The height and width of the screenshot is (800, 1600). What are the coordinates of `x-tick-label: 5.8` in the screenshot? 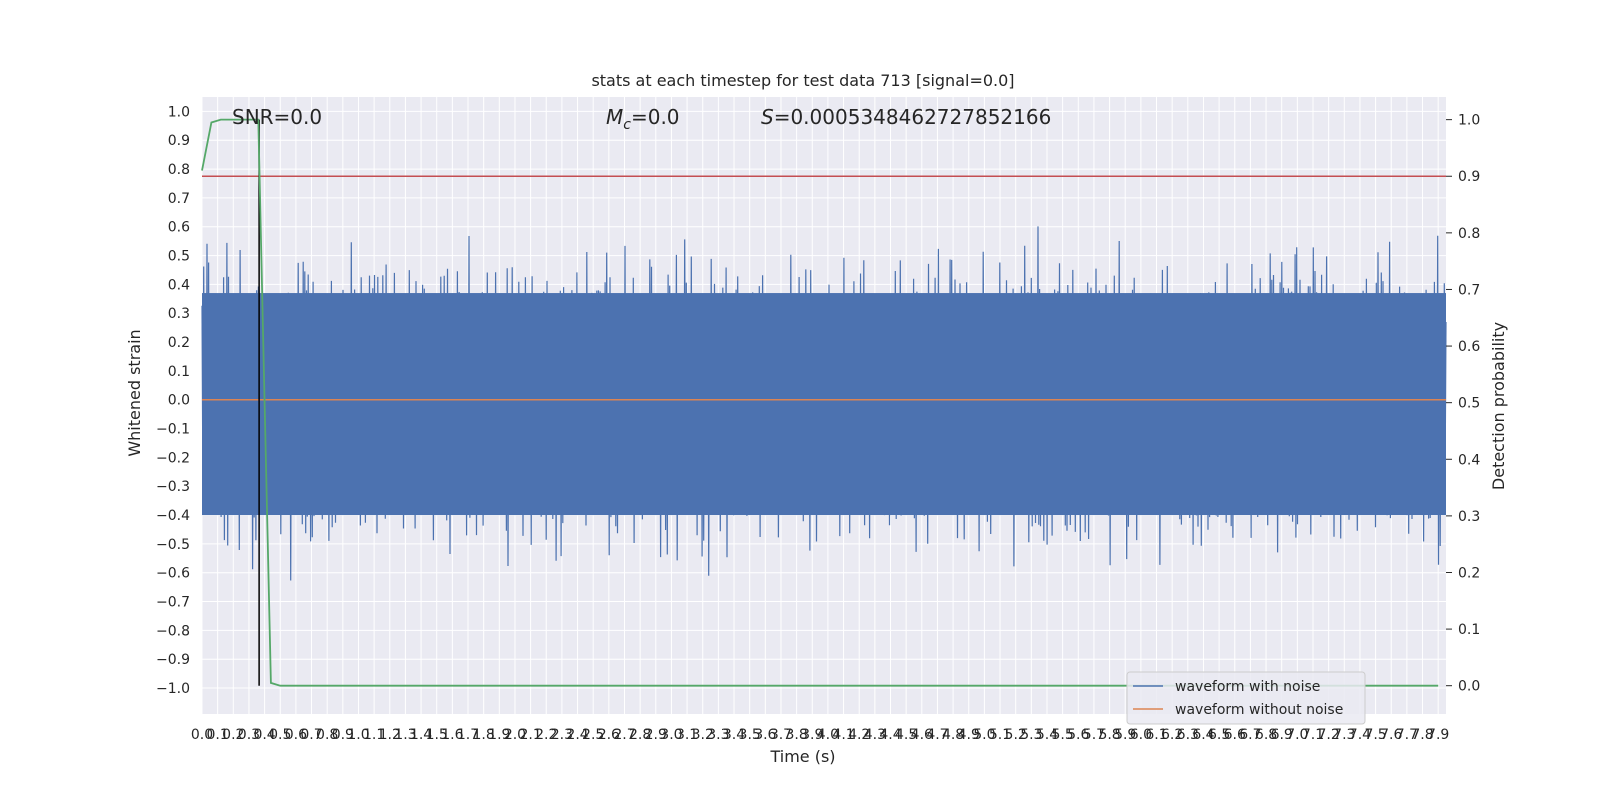 It's located at (1109, 735).